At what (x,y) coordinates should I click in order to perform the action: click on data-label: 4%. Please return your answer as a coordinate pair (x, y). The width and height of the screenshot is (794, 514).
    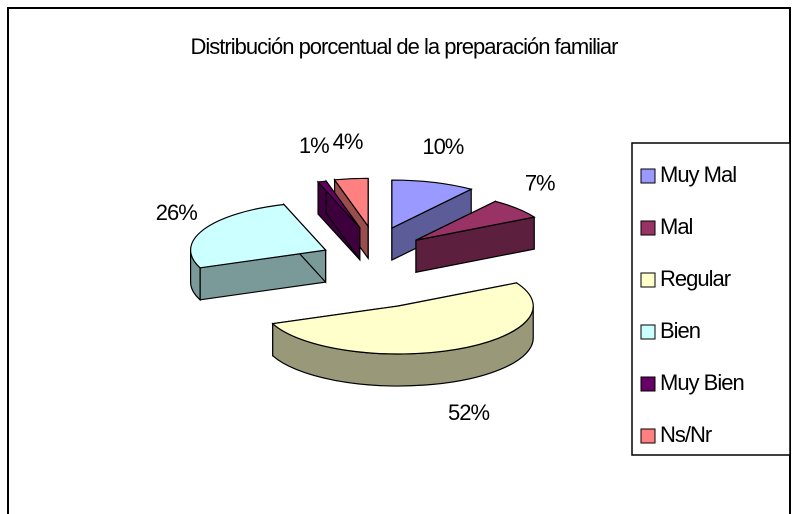
    Looking at the image, I should click on (348, 141).